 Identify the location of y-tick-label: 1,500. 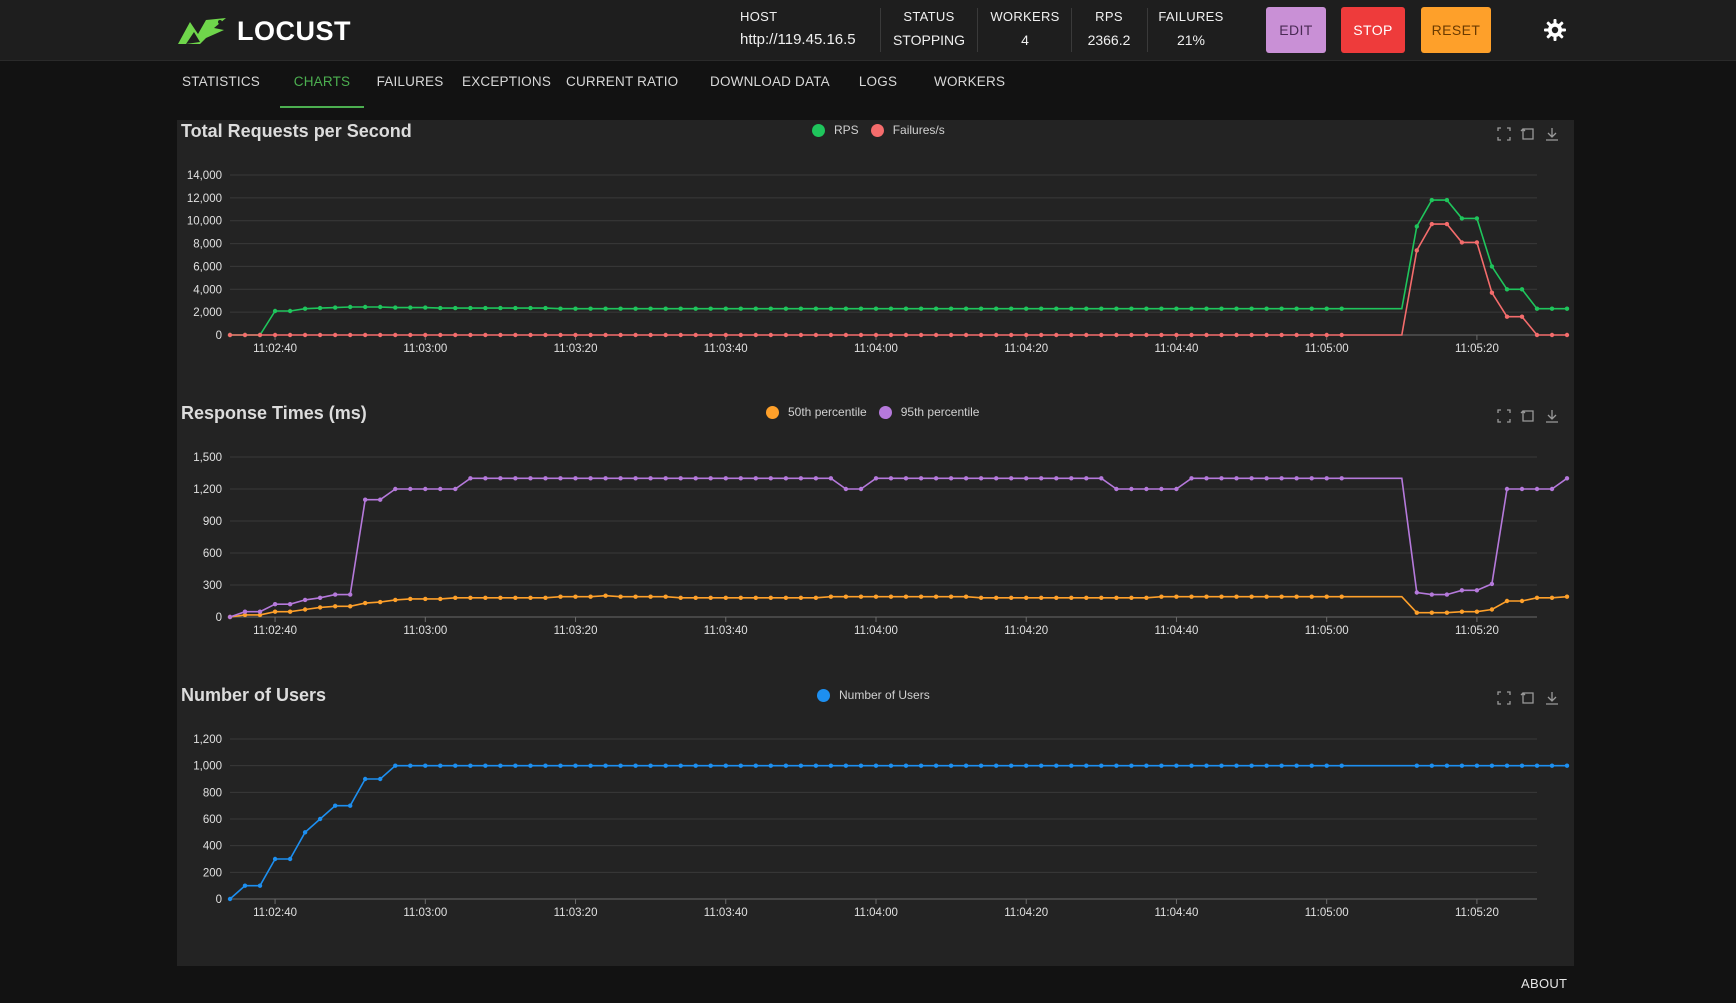
(207, 458).